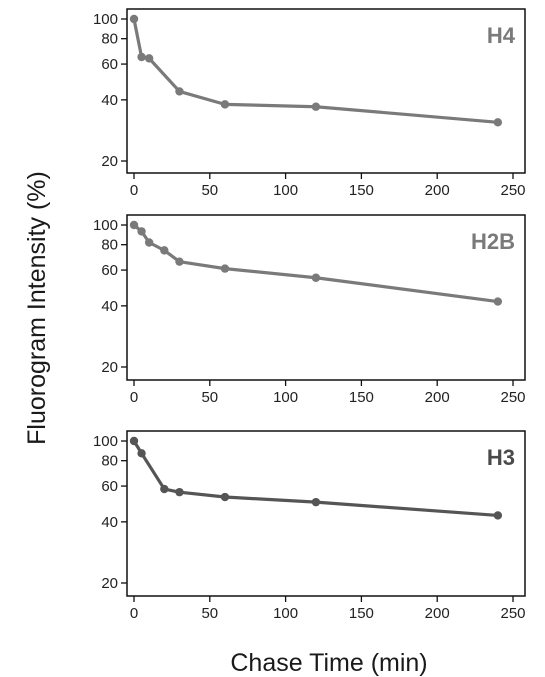  What do you see at coordinates (316, 263) in the screenshot?
I see `series-line-h2b` at bounding box center [316, 263].